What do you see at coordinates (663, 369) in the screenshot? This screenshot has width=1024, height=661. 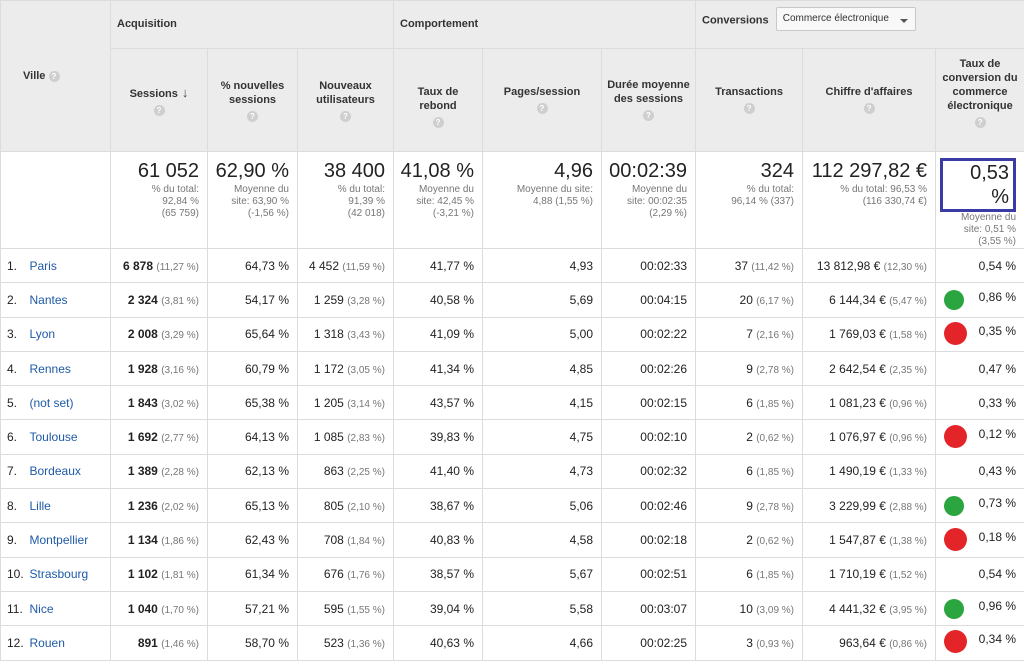 I see `duration-value: 00:02:26` at bounding box center [663, 369].